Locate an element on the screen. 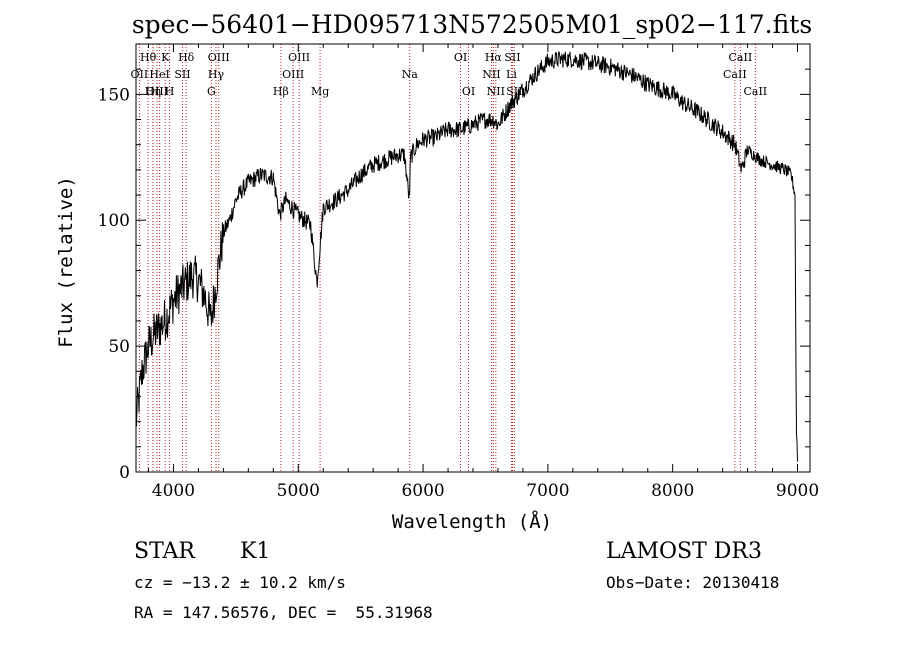  y-tick-label: 50 is located at coordinates (119, 347).